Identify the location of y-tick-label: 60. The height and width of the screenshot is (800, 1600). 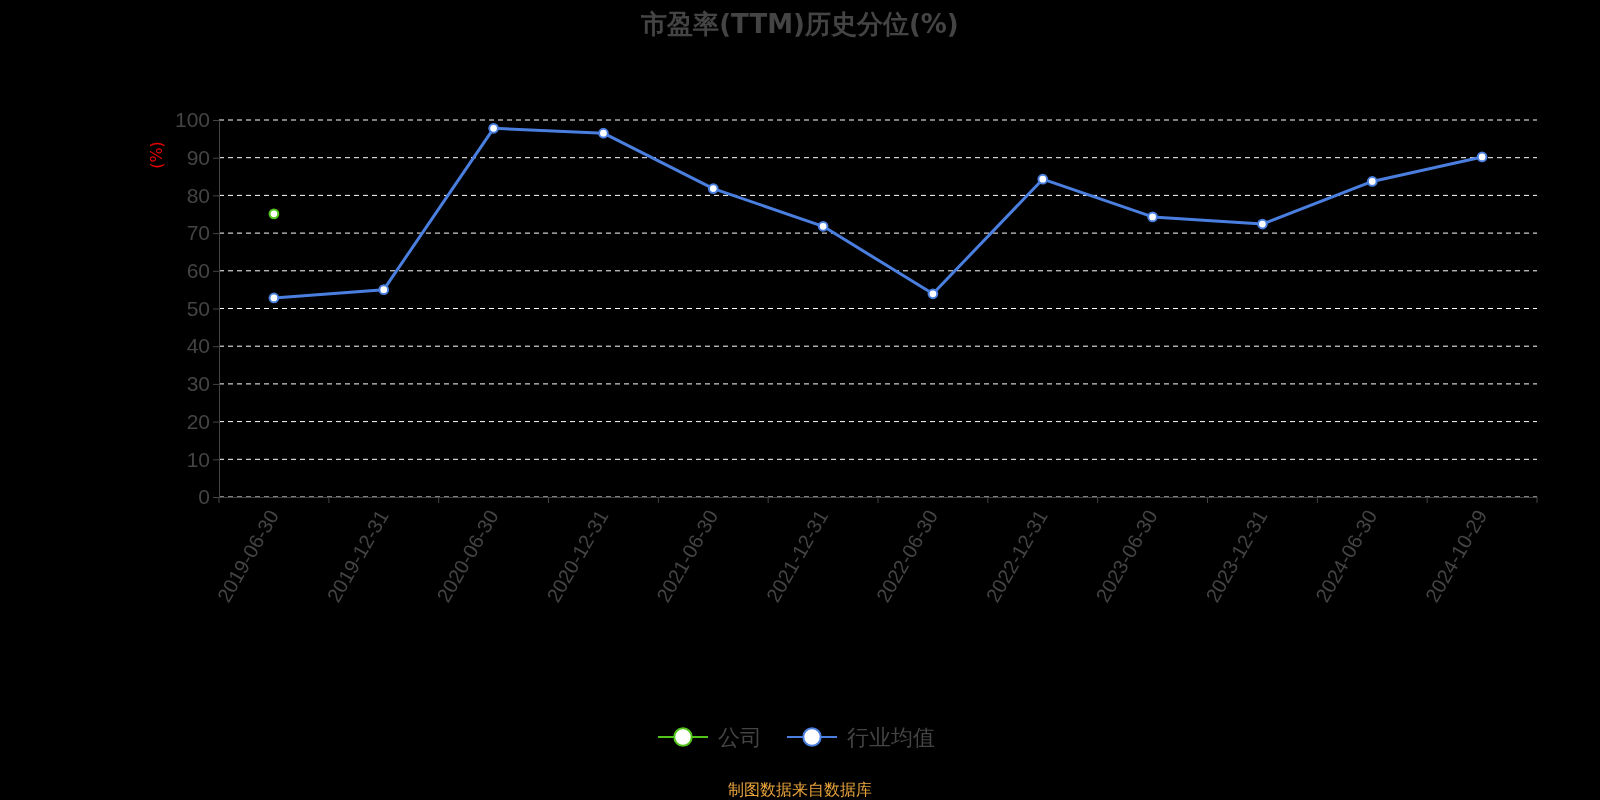
(198, 271).